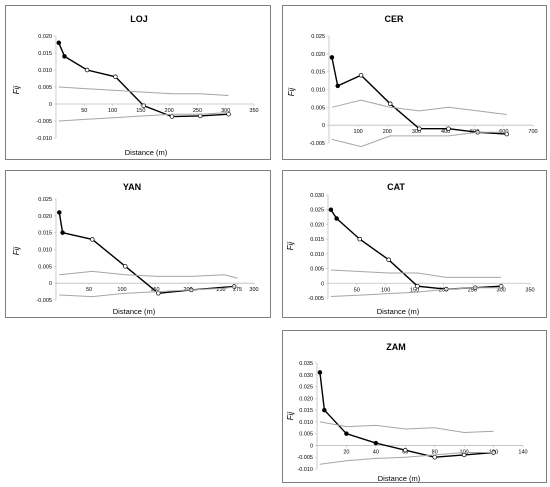 This screenshot has height=487, width=550. I want to click on zam-y-tick-label: 0, so click(311, 446).